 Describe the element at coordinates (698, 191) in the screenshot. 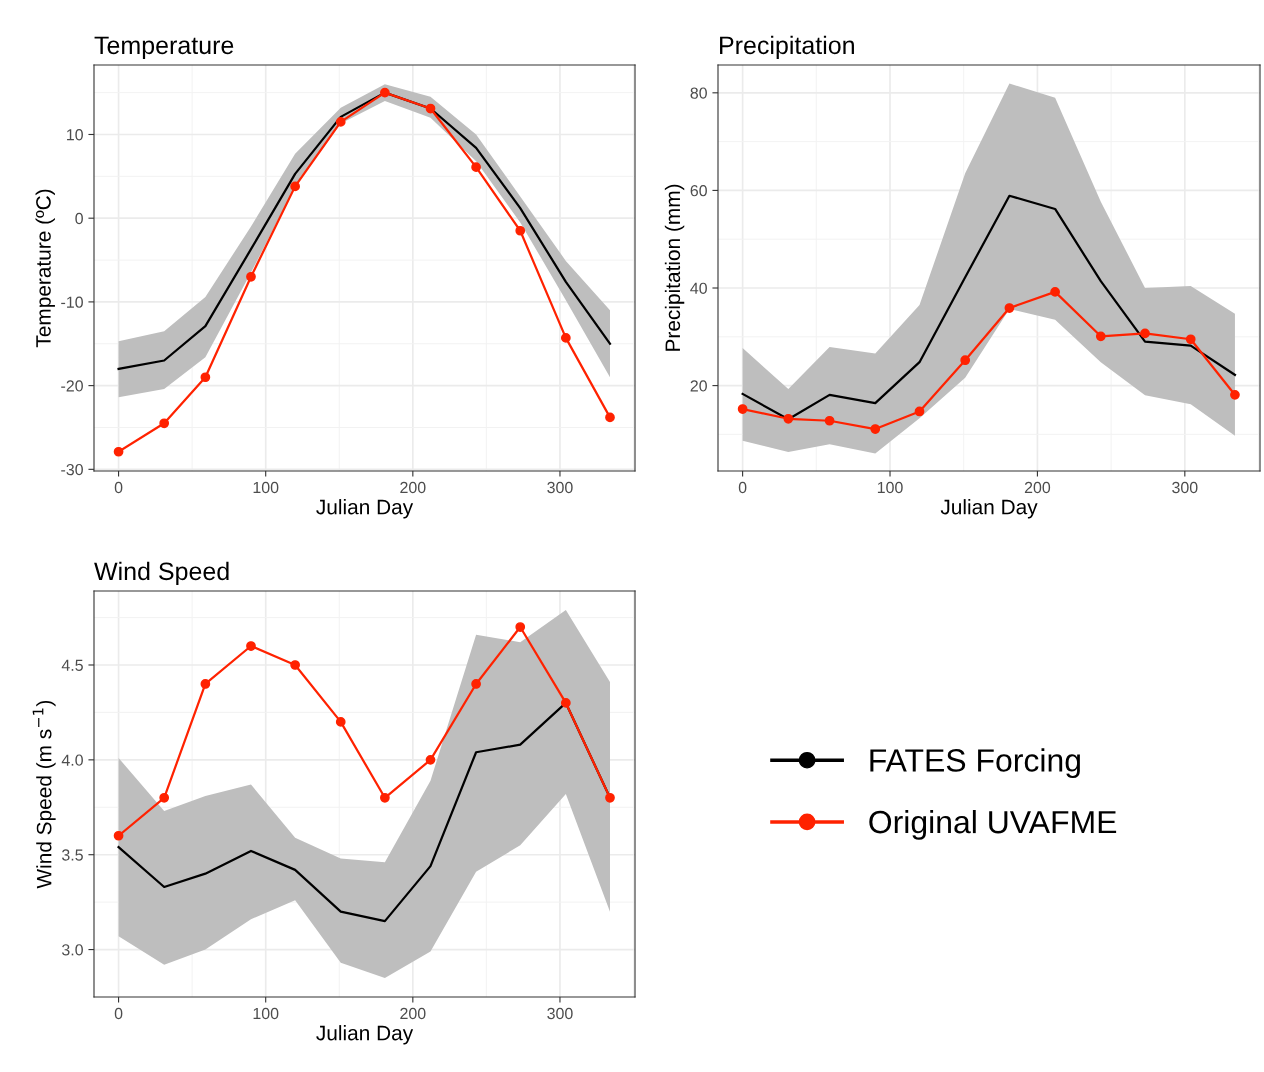

I see `y-tick-label: 60` at that location.